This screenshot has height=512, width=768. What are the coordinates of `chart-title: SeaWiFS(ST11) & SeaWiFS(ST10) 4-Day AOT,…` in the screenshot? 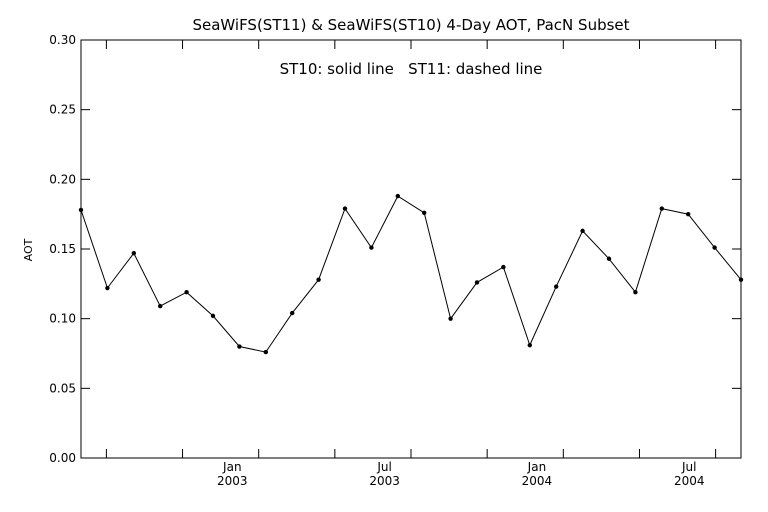 It's located at (410, 25).